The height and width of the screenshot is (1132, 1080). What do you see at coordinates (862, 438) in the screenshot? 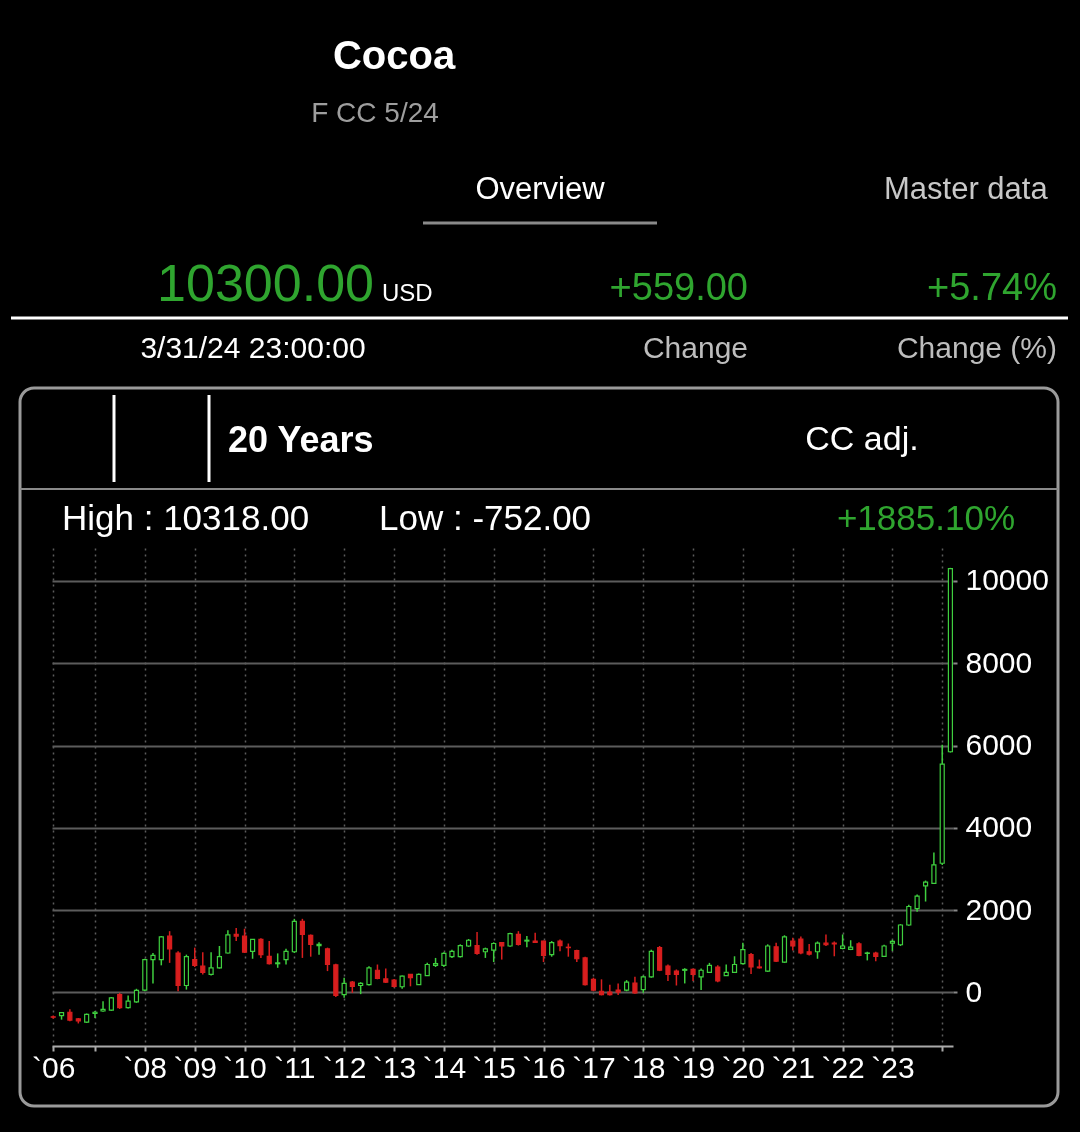
I see `text: CC adj.` at bounding box center [862, 438].